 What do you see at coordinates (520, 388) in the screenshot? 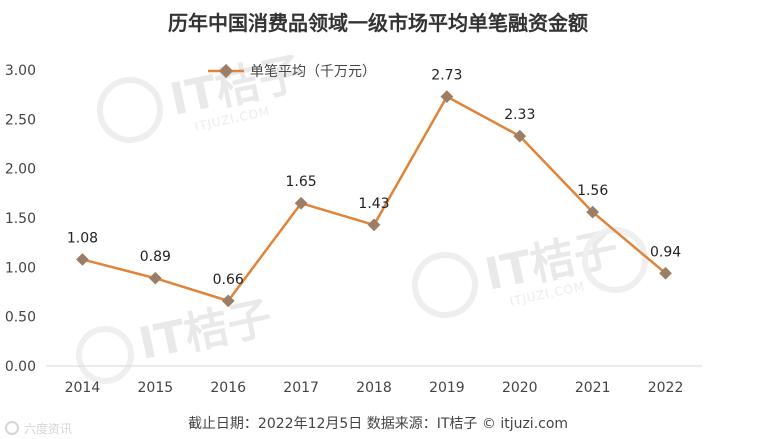
I see `x-tick-label: 2020` at bounding box center [520, 388].